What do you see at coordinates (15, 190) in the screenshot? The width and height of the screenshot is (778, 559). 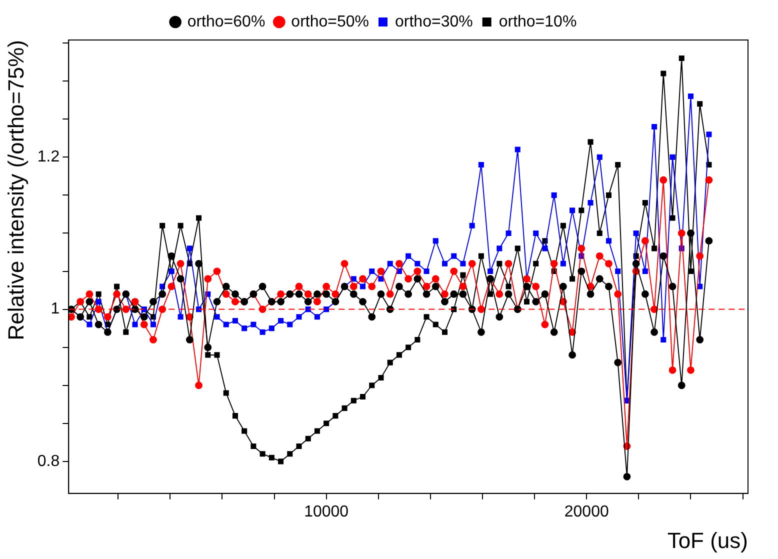 I see `y-axis-title: Relative intensity (/ortho=75%)` at bounding box center [15, 190].